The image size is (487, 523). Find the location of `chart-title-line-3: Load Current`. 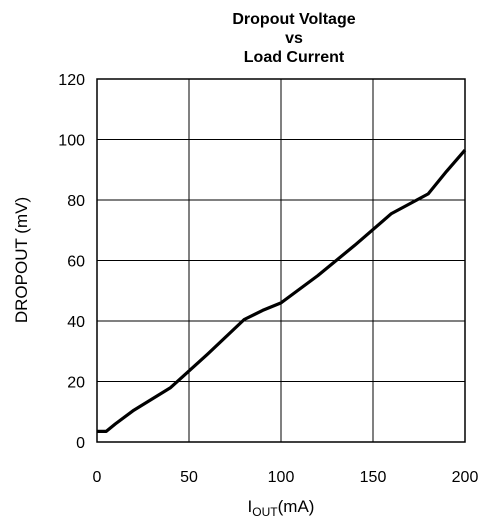

chart-title-line-3: Load Current is located at coordinates (294, 57).